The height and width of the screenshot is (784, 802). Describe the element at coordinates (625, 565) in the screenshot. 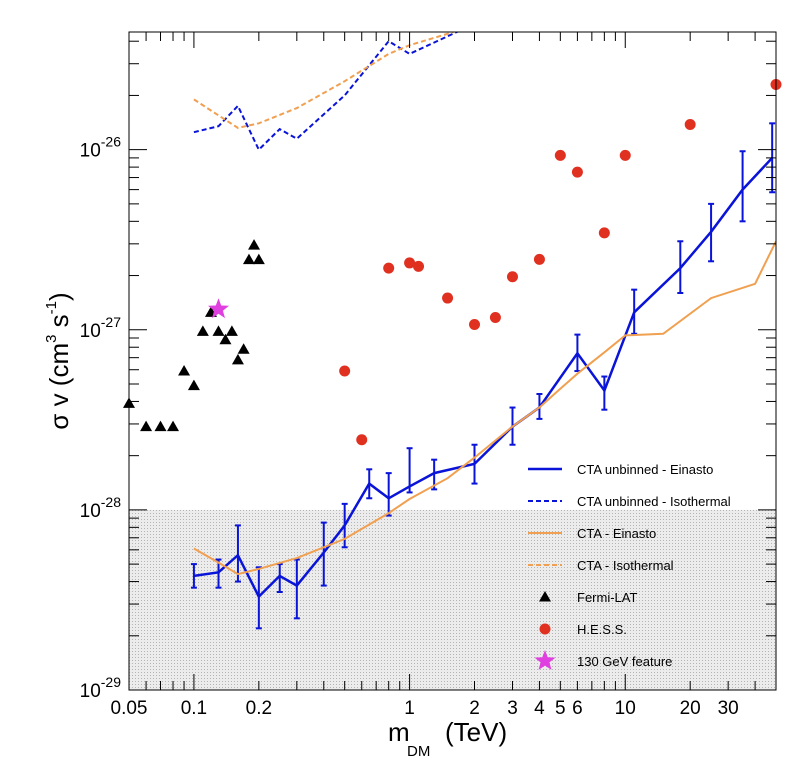

I see `legend-label: CTA - Isothermal` at that location.